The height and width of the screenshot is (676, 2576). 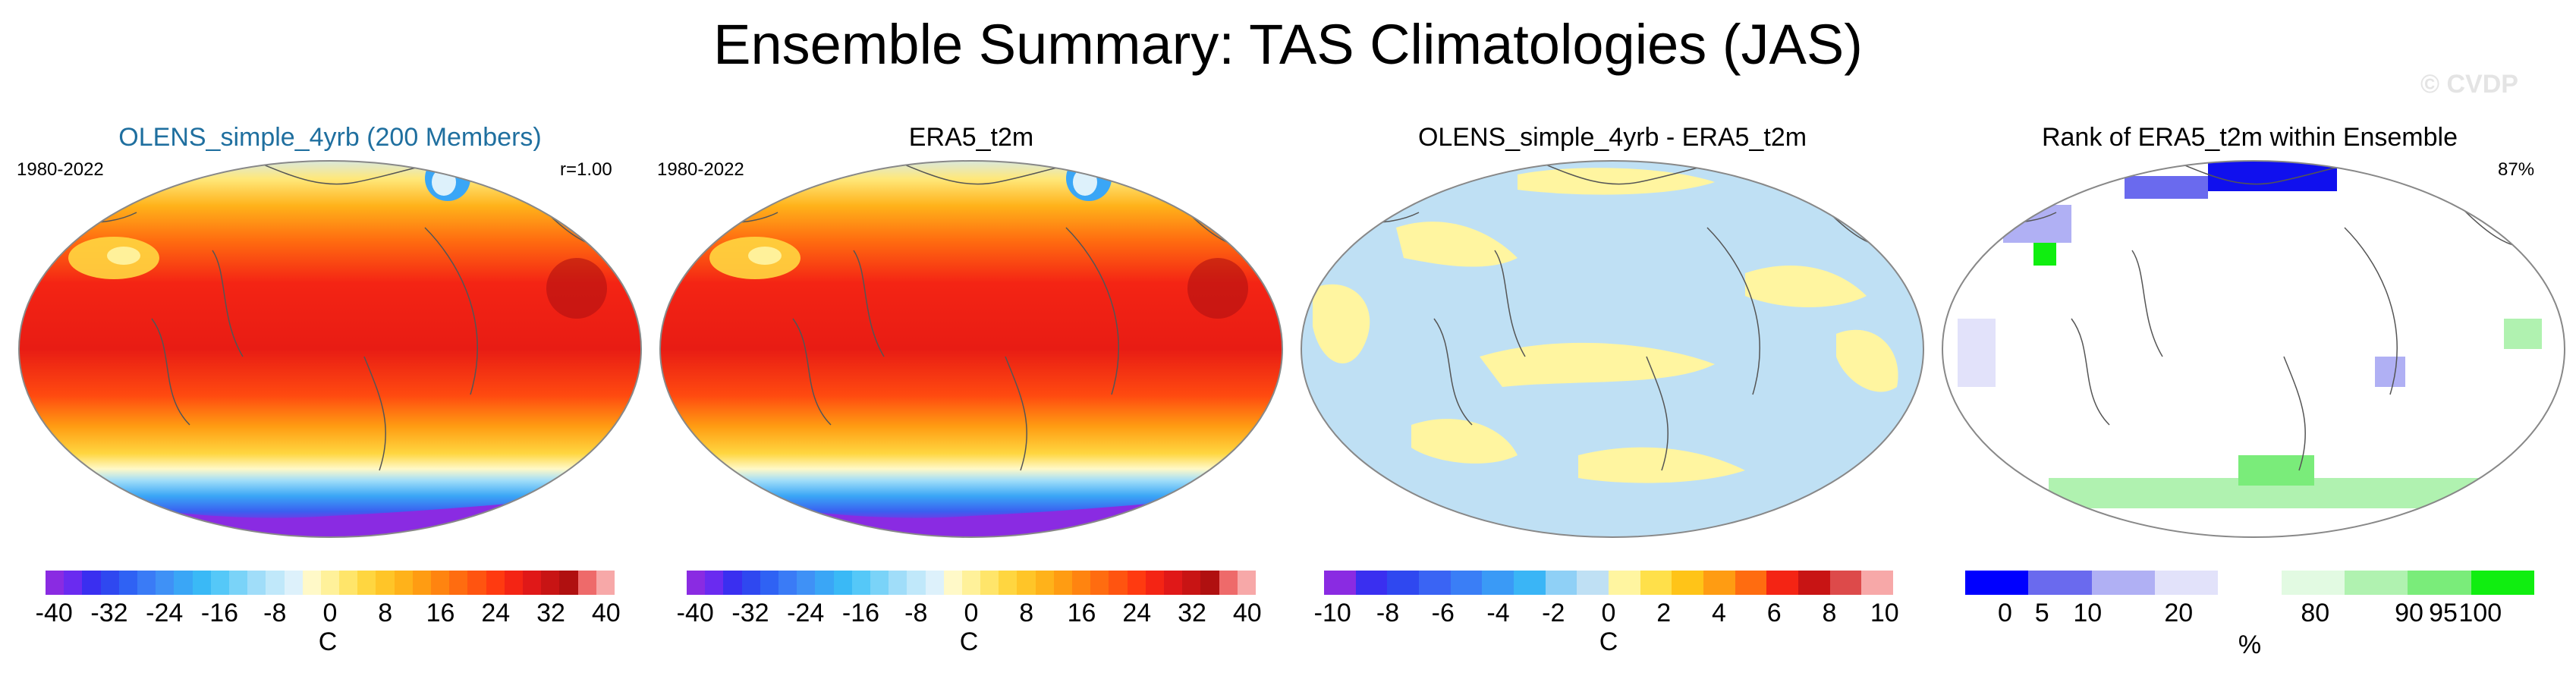 I want to click on panel-2-title: ERA5_t2m, so click(x=971, y=137).